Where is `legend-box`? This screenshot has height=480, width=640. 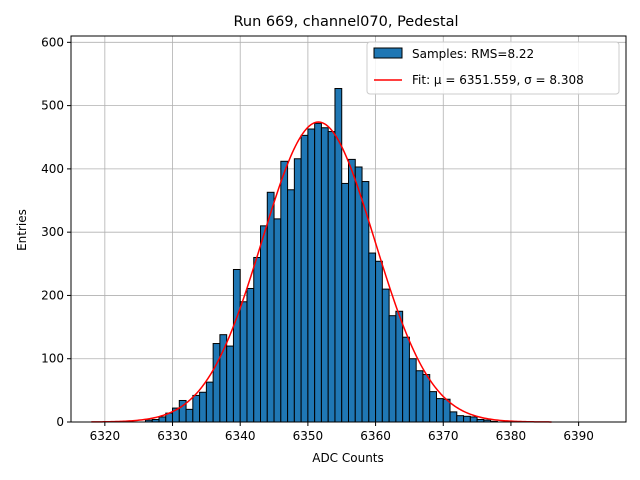
legend-box is located at coordinates (493, 68).